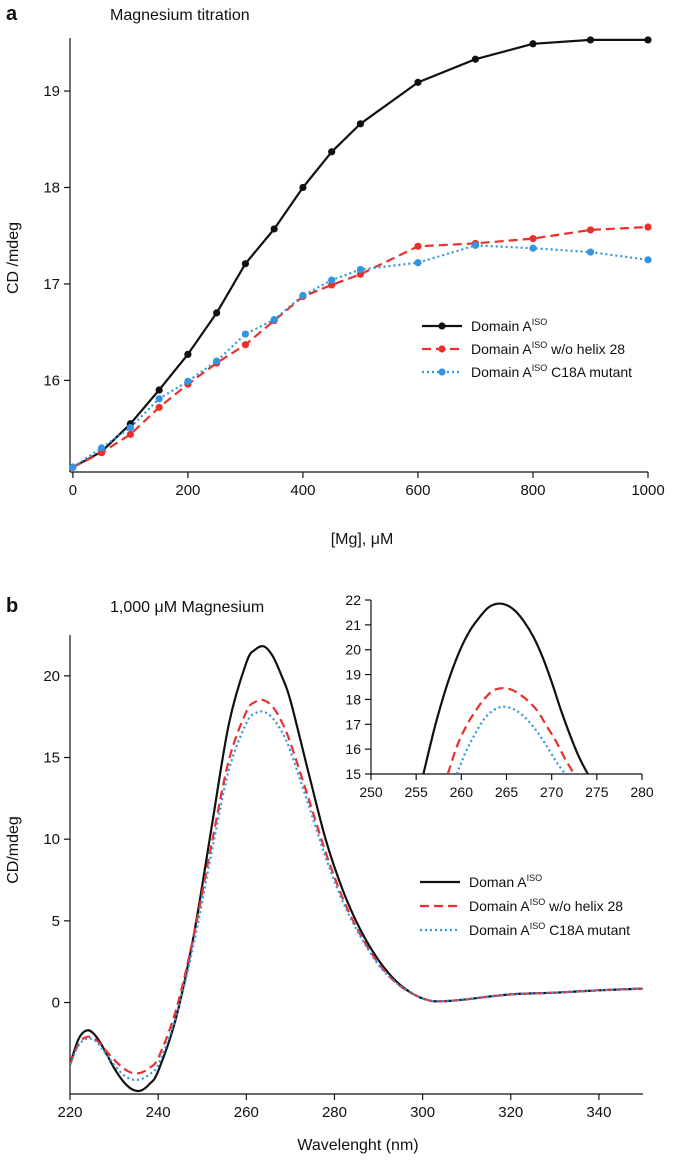  I want to click on y-tick-label: 0, so click(56, 1003).